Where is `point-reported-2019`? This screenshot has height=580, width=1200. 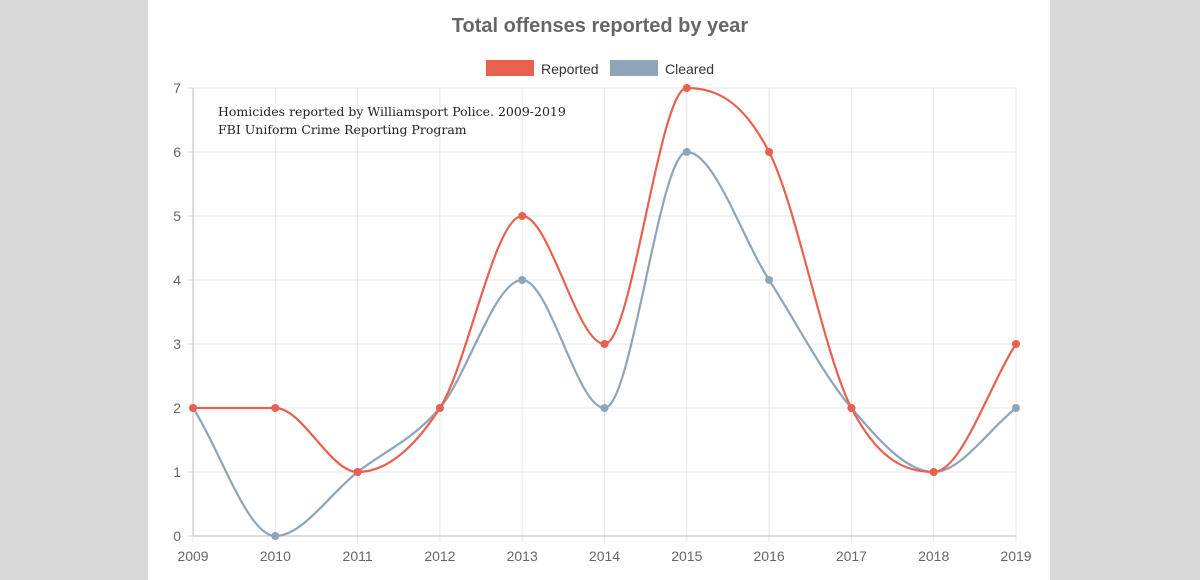
point-reported-2019 is located at coordinates (1016, 344).